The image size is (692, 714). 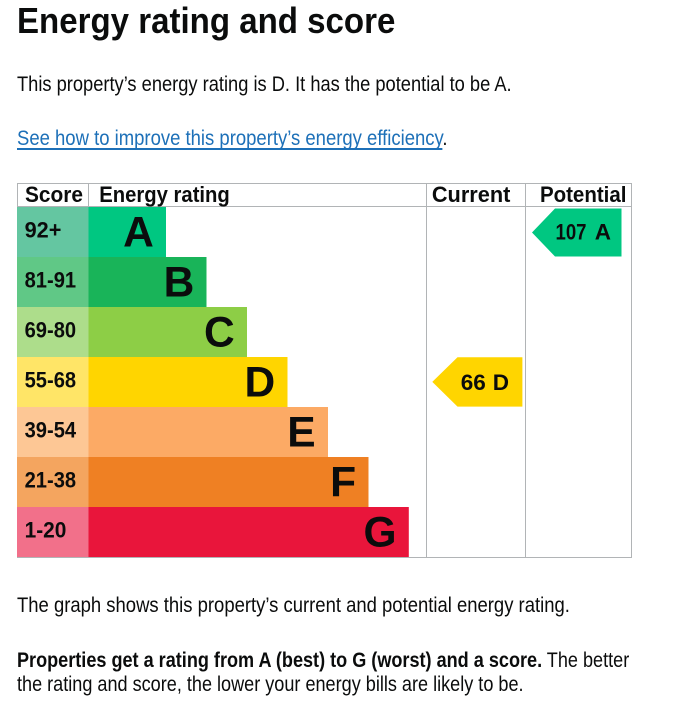 I want to click on svg-text: C, so click(x=219, y=333).